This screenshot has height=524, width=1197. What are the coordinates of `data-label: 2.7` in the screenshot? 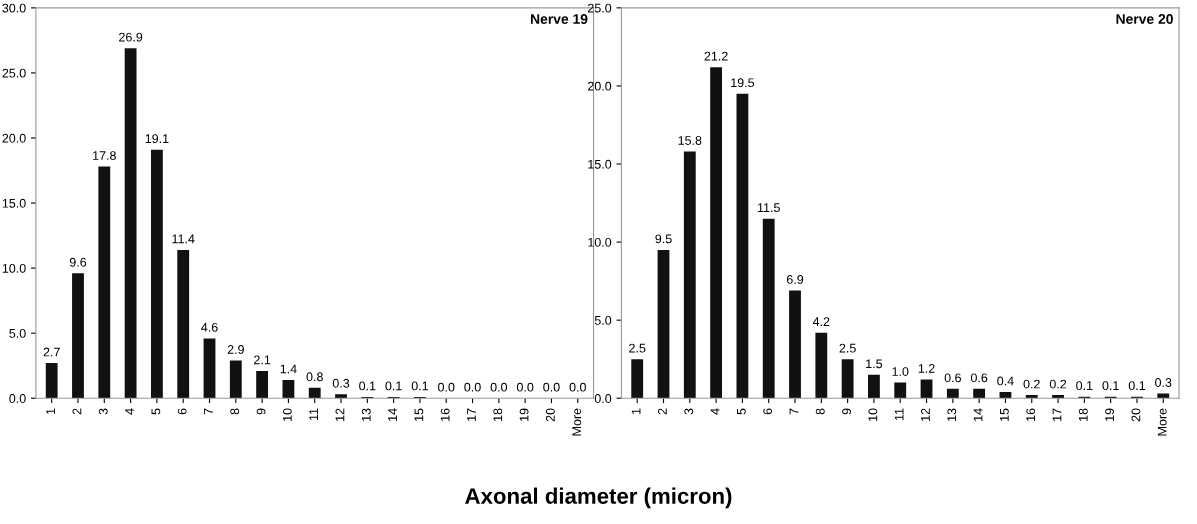 It's located at (51, 352).